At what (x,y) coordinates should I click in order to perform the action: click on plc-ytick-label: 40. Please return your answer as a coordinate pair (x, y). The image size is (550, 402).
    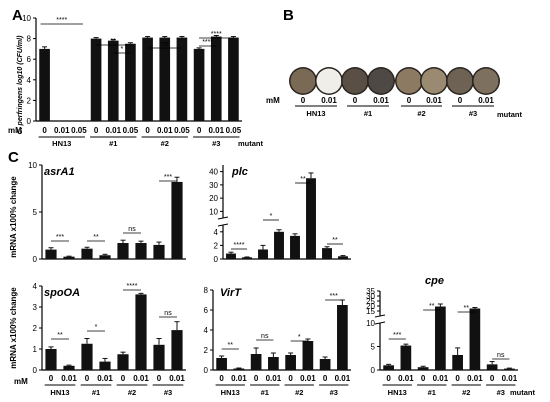
    Looking at the image, I should click on (213, 172).